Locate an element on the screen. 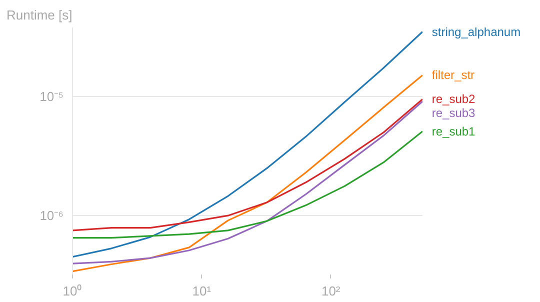 The height and width of the screenshot is (302, 540). series-label: re_sub2 is located at coordinates (454, 99).